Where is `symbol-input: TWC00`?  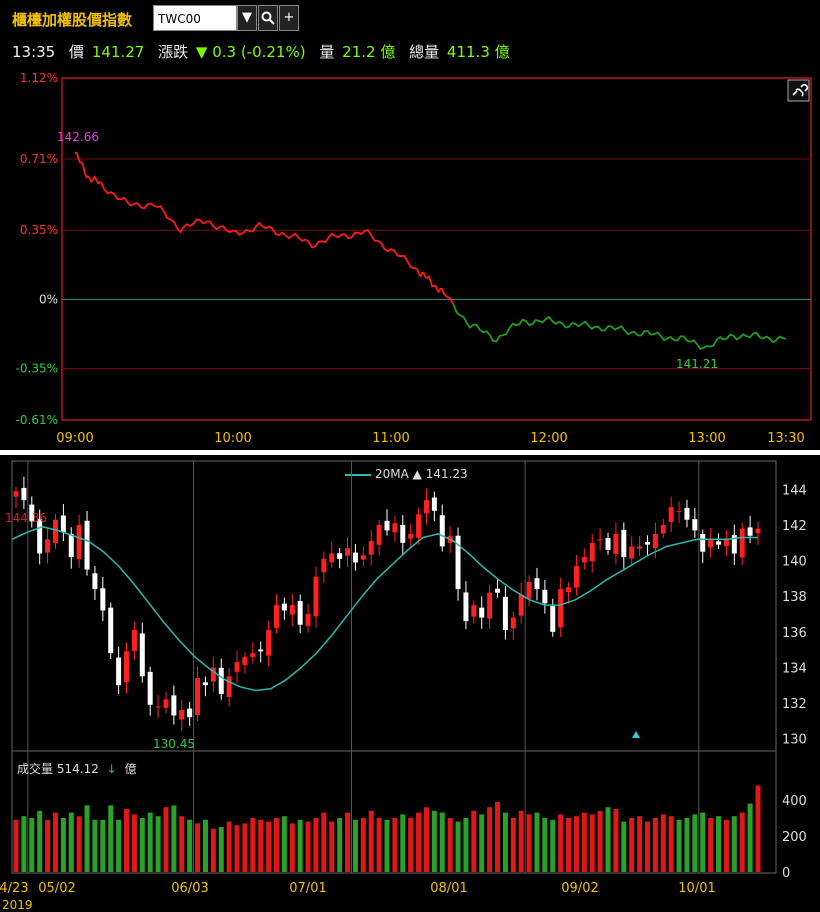 symbol-input: TWC00 is located at coordinates (195, 18).